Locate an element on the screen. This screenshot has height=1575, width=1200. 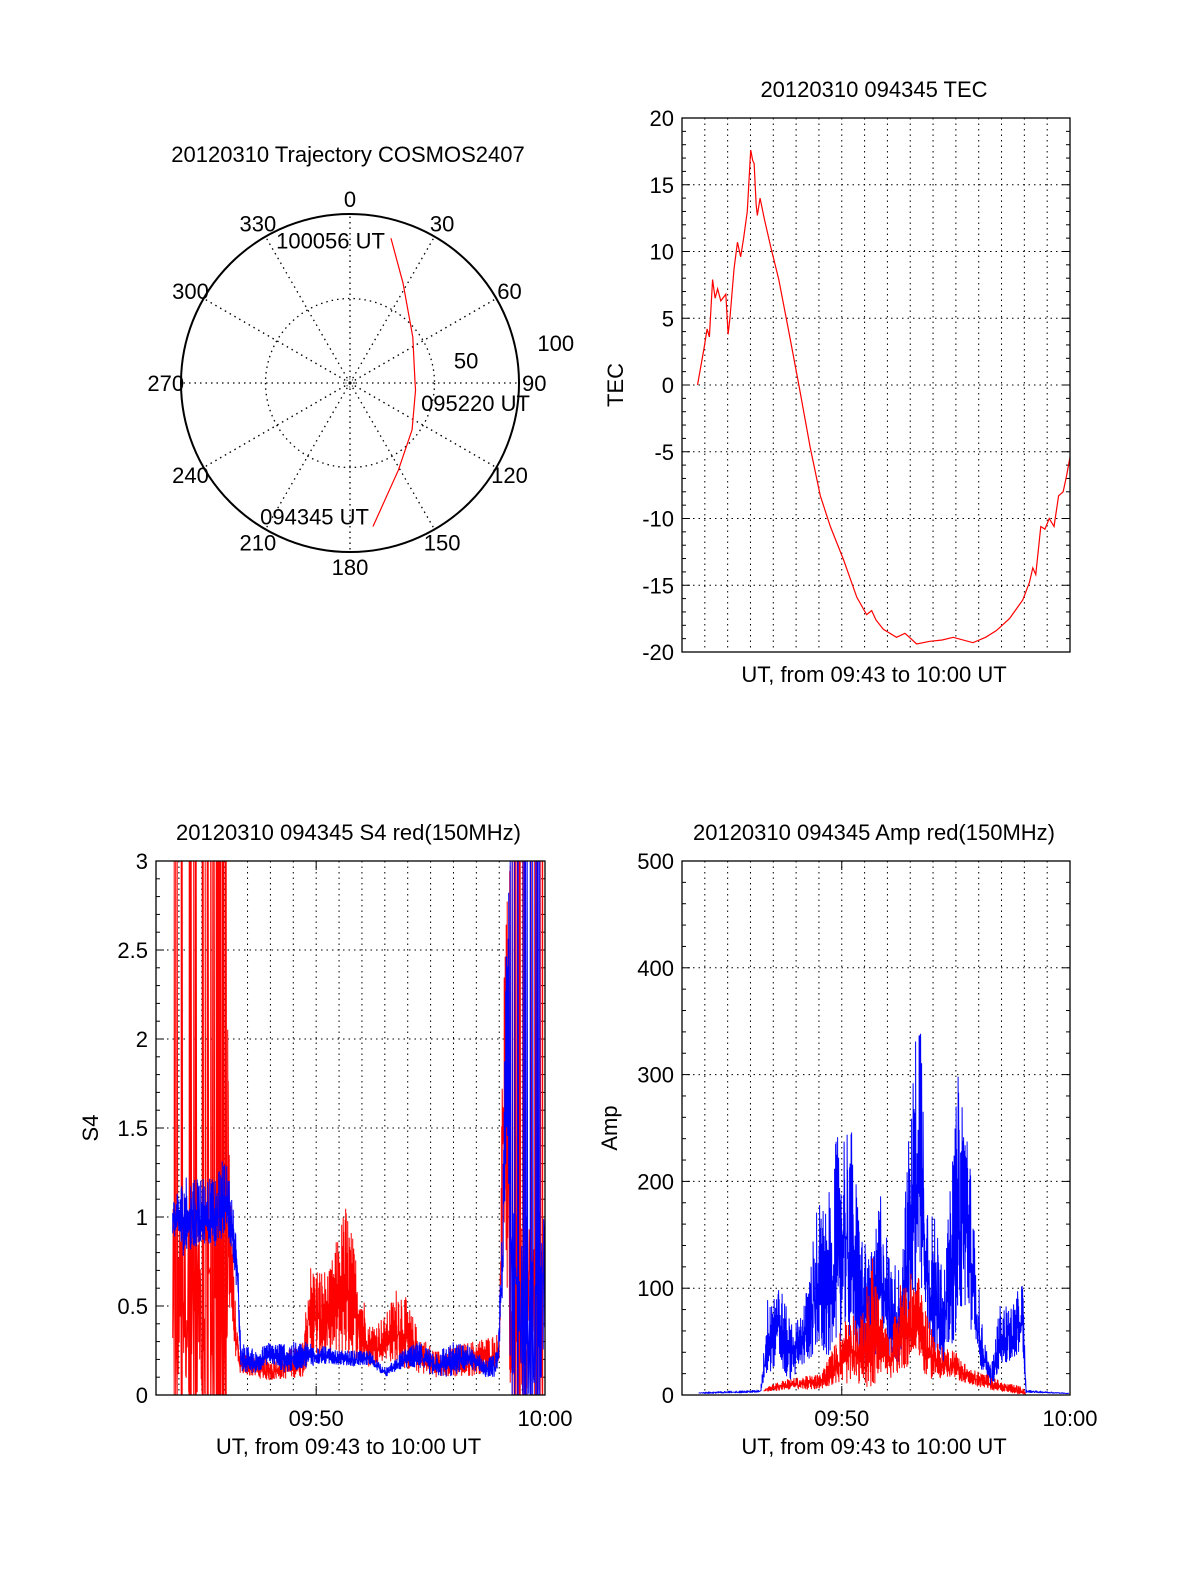
y-tick-label: 100 is located at coordinates (655, 1288).